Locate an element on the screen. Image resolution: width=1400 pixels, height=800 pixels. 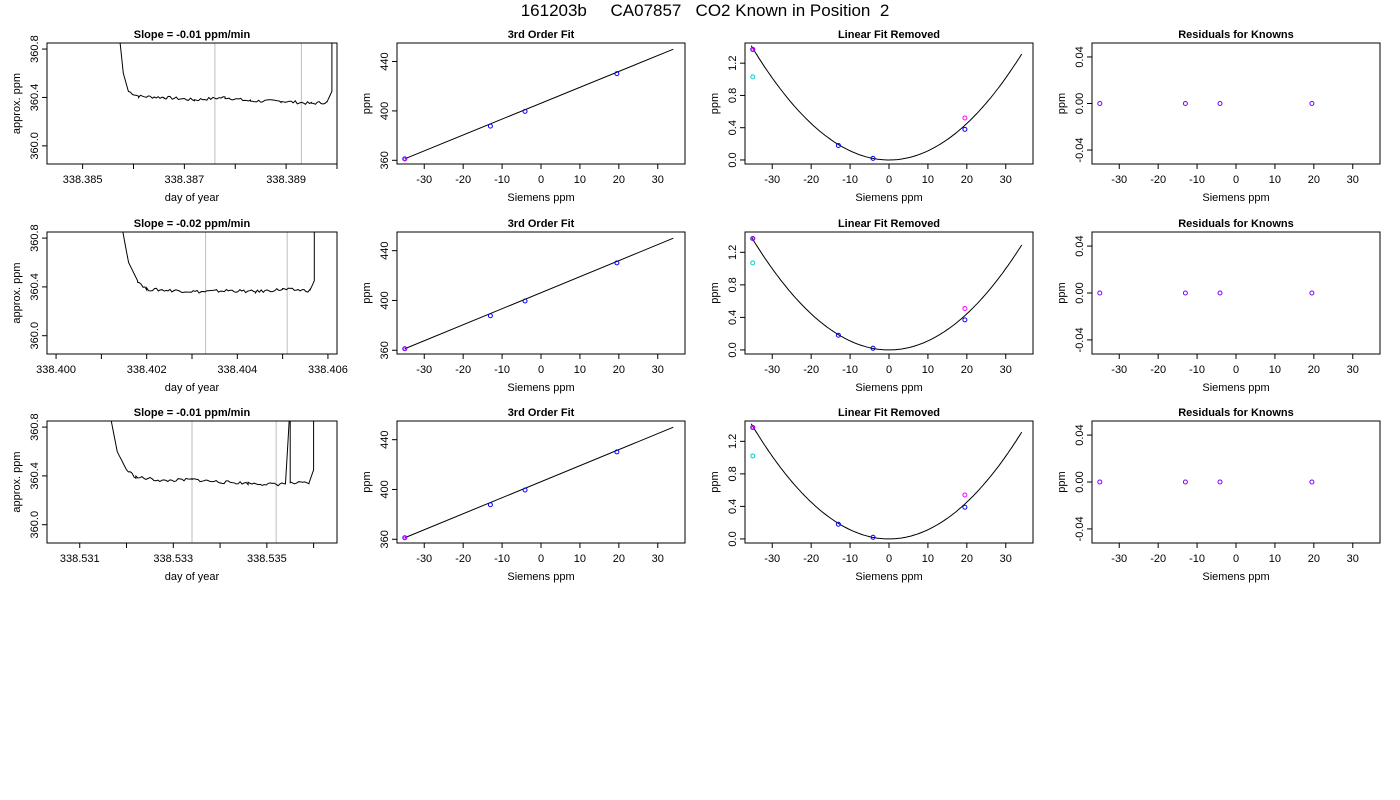
y-tick-label: 360.0 is located at coordinates (35, 146).